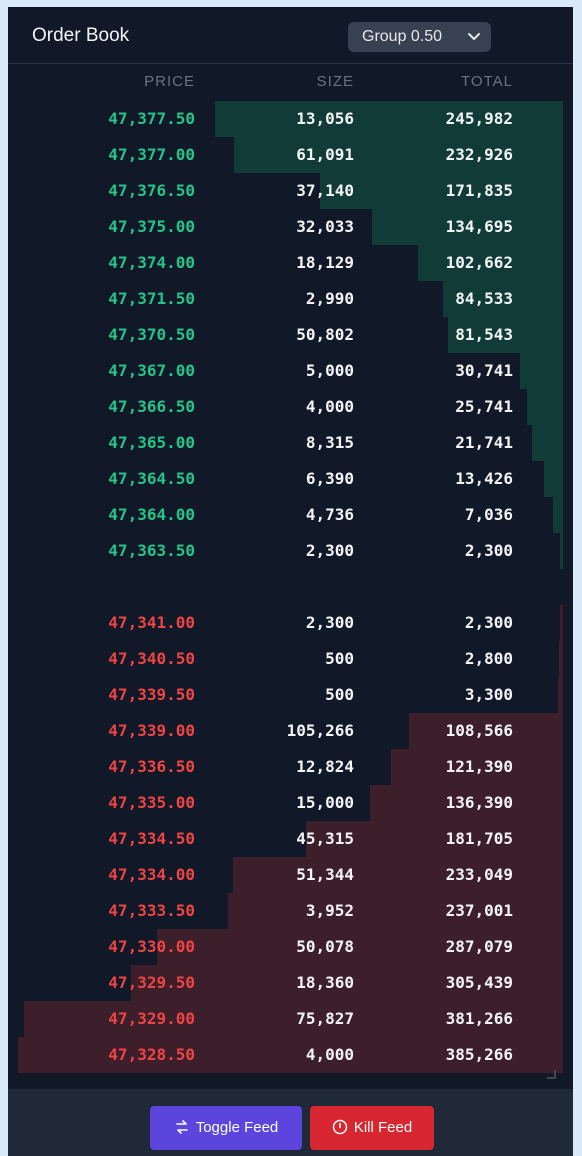  What do you see at coordinates (285, 839) in the screenshot?
I see `ask-row: 47,334.50 45,315 181,705` at bounding box center [285, 839].